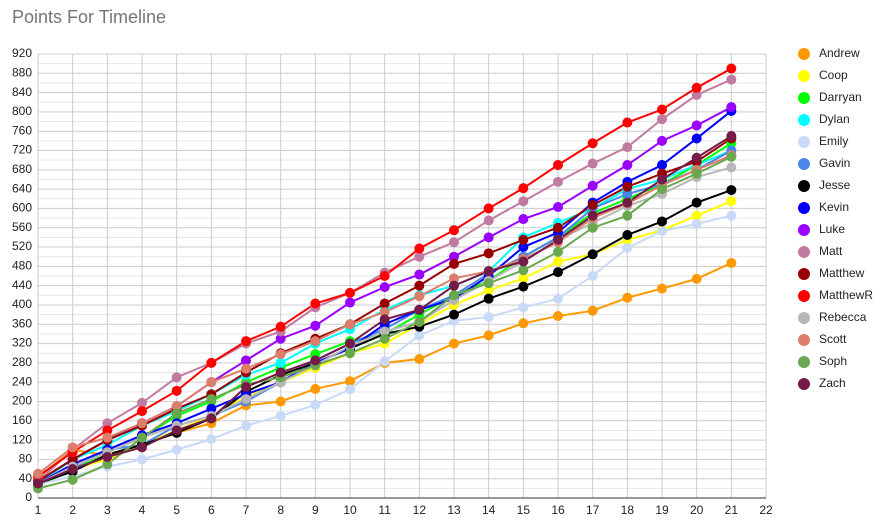 The height and width of the screenshot is (526, 882). I want to click on x-tick-label: 18, so click(628, 510).